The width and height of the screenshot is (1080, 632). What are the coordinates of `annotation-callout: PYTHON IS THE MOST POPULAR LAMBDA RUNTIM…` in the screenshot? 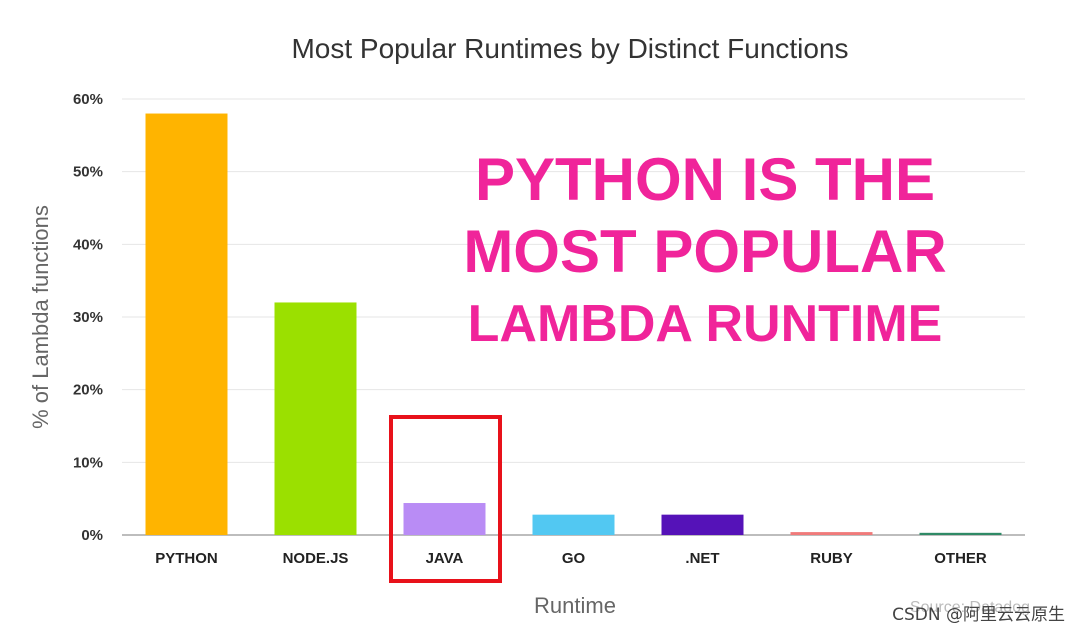 It's located at (704, 249).